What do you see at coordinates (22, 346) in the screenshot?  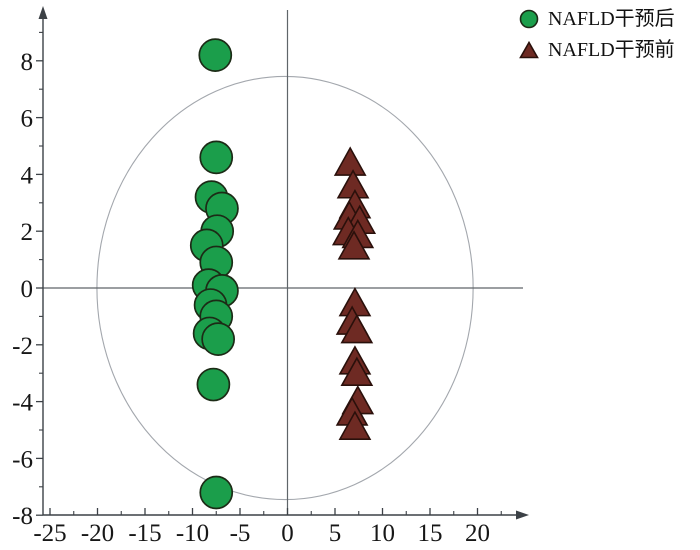 I see `y-tick-label: -2` at bounding box center [22, 346].